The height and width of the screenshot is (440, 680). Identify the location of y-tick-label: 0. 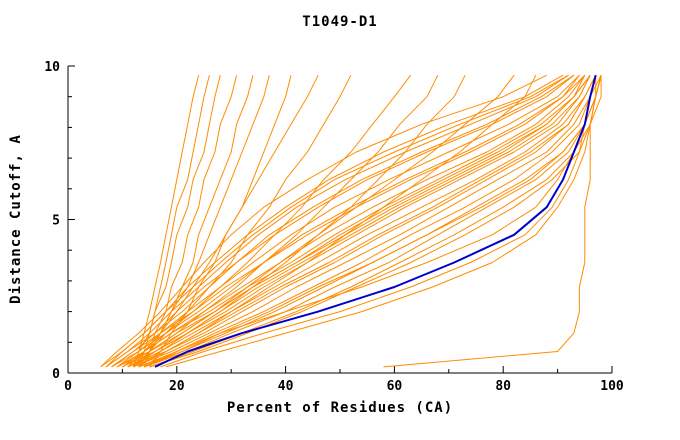
(56, 374).